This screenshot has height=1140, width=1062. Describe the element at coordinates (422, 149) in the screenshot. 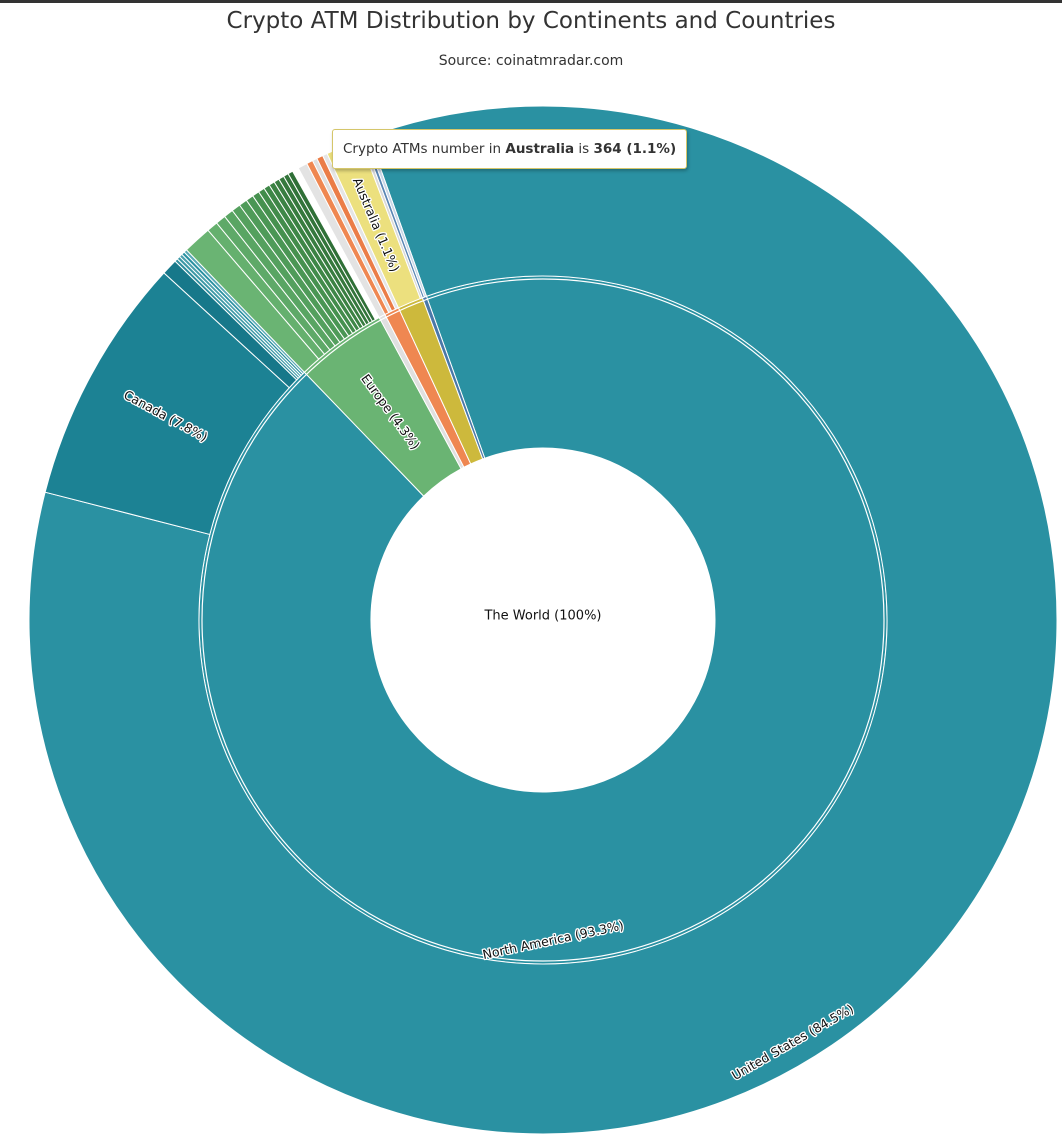

I see `tooltip-prefix: Crypto ATMs number in` at that location.